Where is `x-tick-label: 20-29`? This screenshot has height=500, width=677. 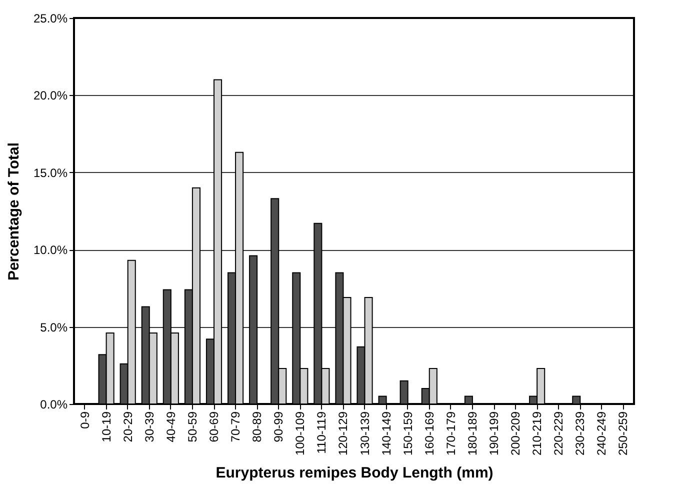
x-tick-label: 20-29 is located at coordinates (127, 426).